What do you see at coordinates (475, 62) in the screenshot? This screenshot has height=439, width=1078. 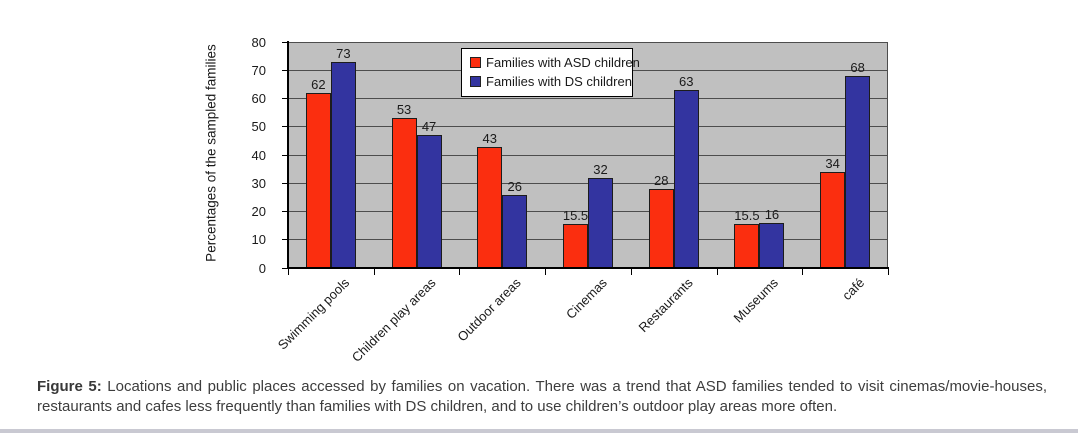 I see `legend-swatch-asd` at bounding box center [475, 62].